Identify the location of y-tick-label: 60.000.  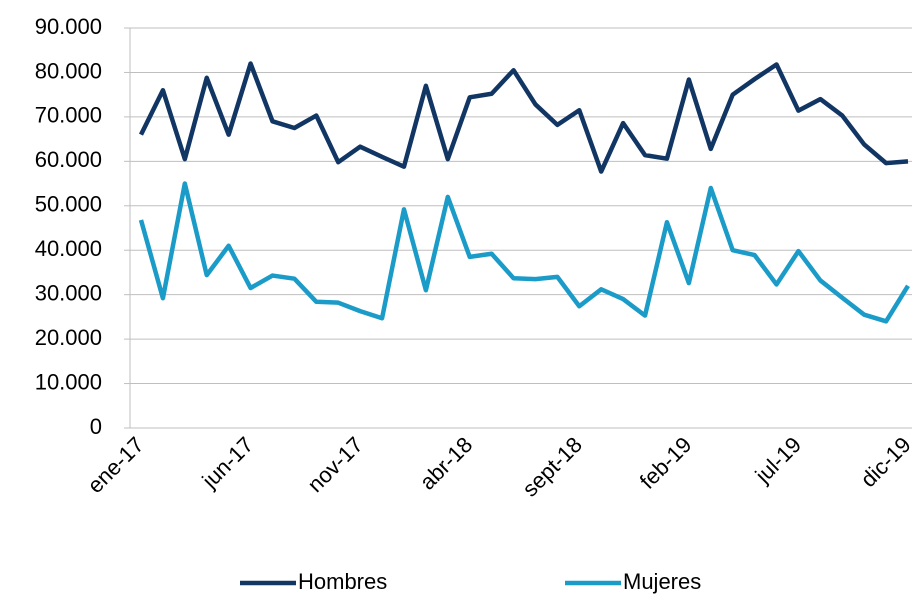
(68, 159).